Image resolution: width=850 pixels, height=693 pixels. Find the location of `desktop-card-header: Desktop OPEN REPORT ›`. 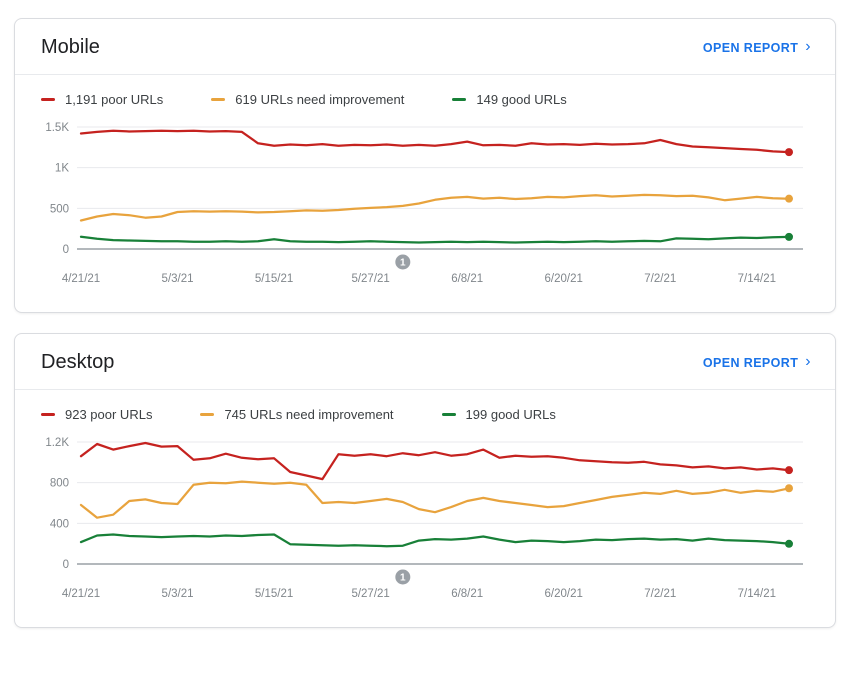

desktop-card-header: Desktop OPEN REPORT › is located at coordinates (425, 362).